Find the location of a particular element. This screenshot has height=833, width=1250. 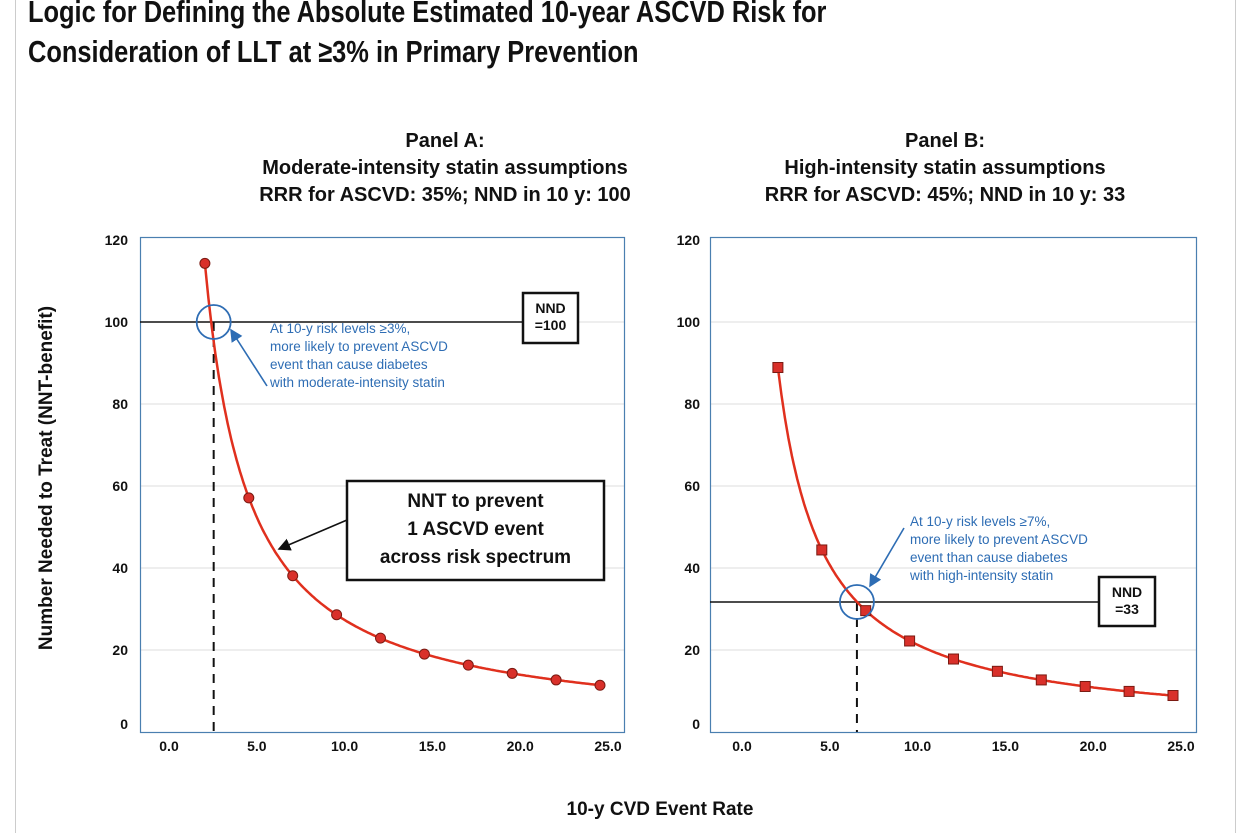

callout-line: across risk spectrum is located at coordinates (475, 557).